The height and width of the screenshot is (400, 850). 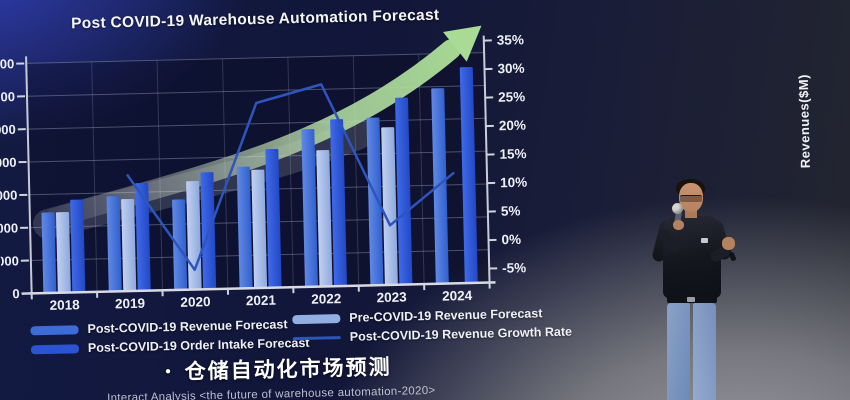 What do you see at coordinates (404, 191) in the screenshot?
I see `bar-order-2023` at bounding box center [404, 191].